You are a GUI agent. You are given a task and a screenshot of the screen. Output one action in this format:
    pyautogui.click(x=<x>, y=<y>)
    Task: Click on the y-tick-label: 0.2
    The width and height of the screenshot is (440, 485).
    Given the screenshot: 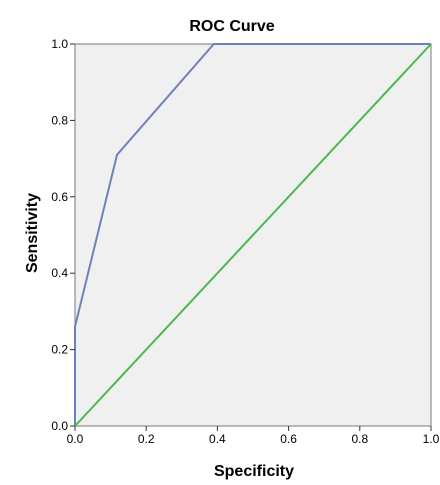 What is the action you would take?
    pyautogui.click(x=59, y=350)
    